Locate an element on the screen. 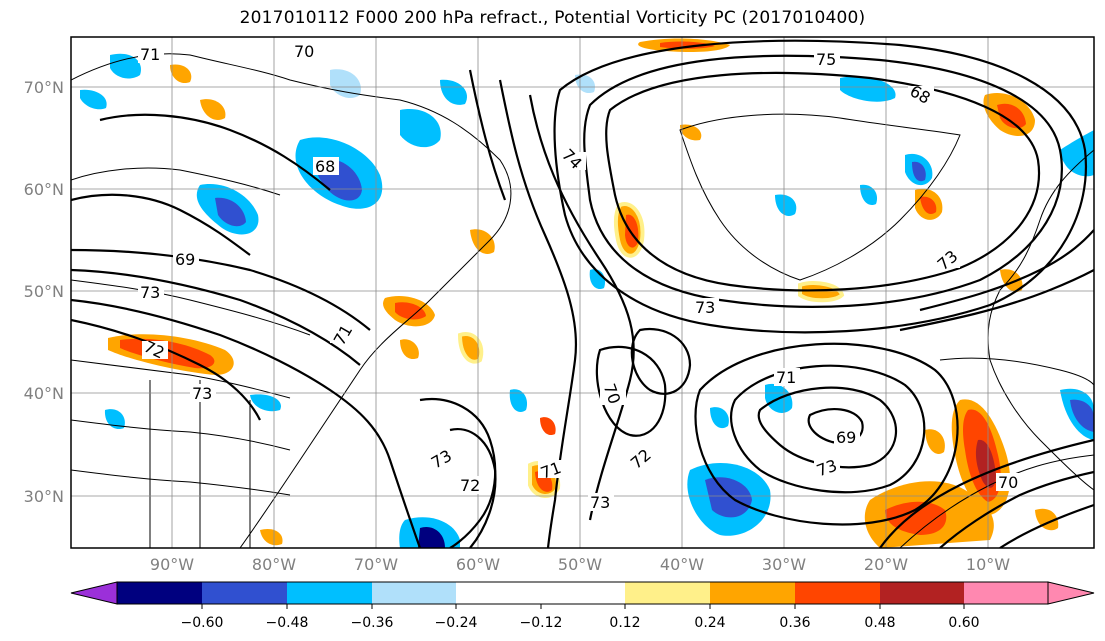 Image resolution: width=1105 pixels, height=641 pixels. colorbar-outline is located at coordinates (582, 593).